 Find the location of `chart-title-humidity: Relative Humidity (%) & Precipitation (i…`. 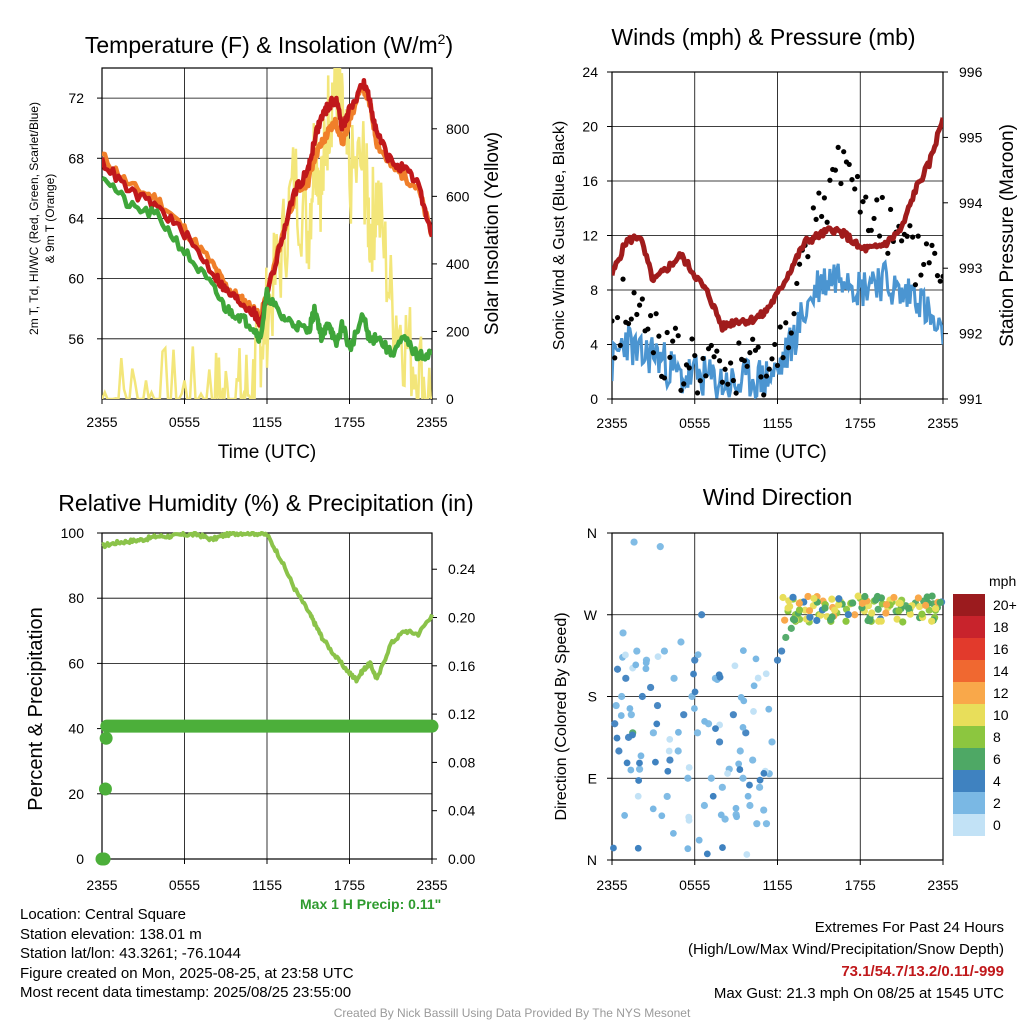

chart-title-humidity: Relative Humidity (%) & Precipitation (i… is located at coordinates (265, 503).